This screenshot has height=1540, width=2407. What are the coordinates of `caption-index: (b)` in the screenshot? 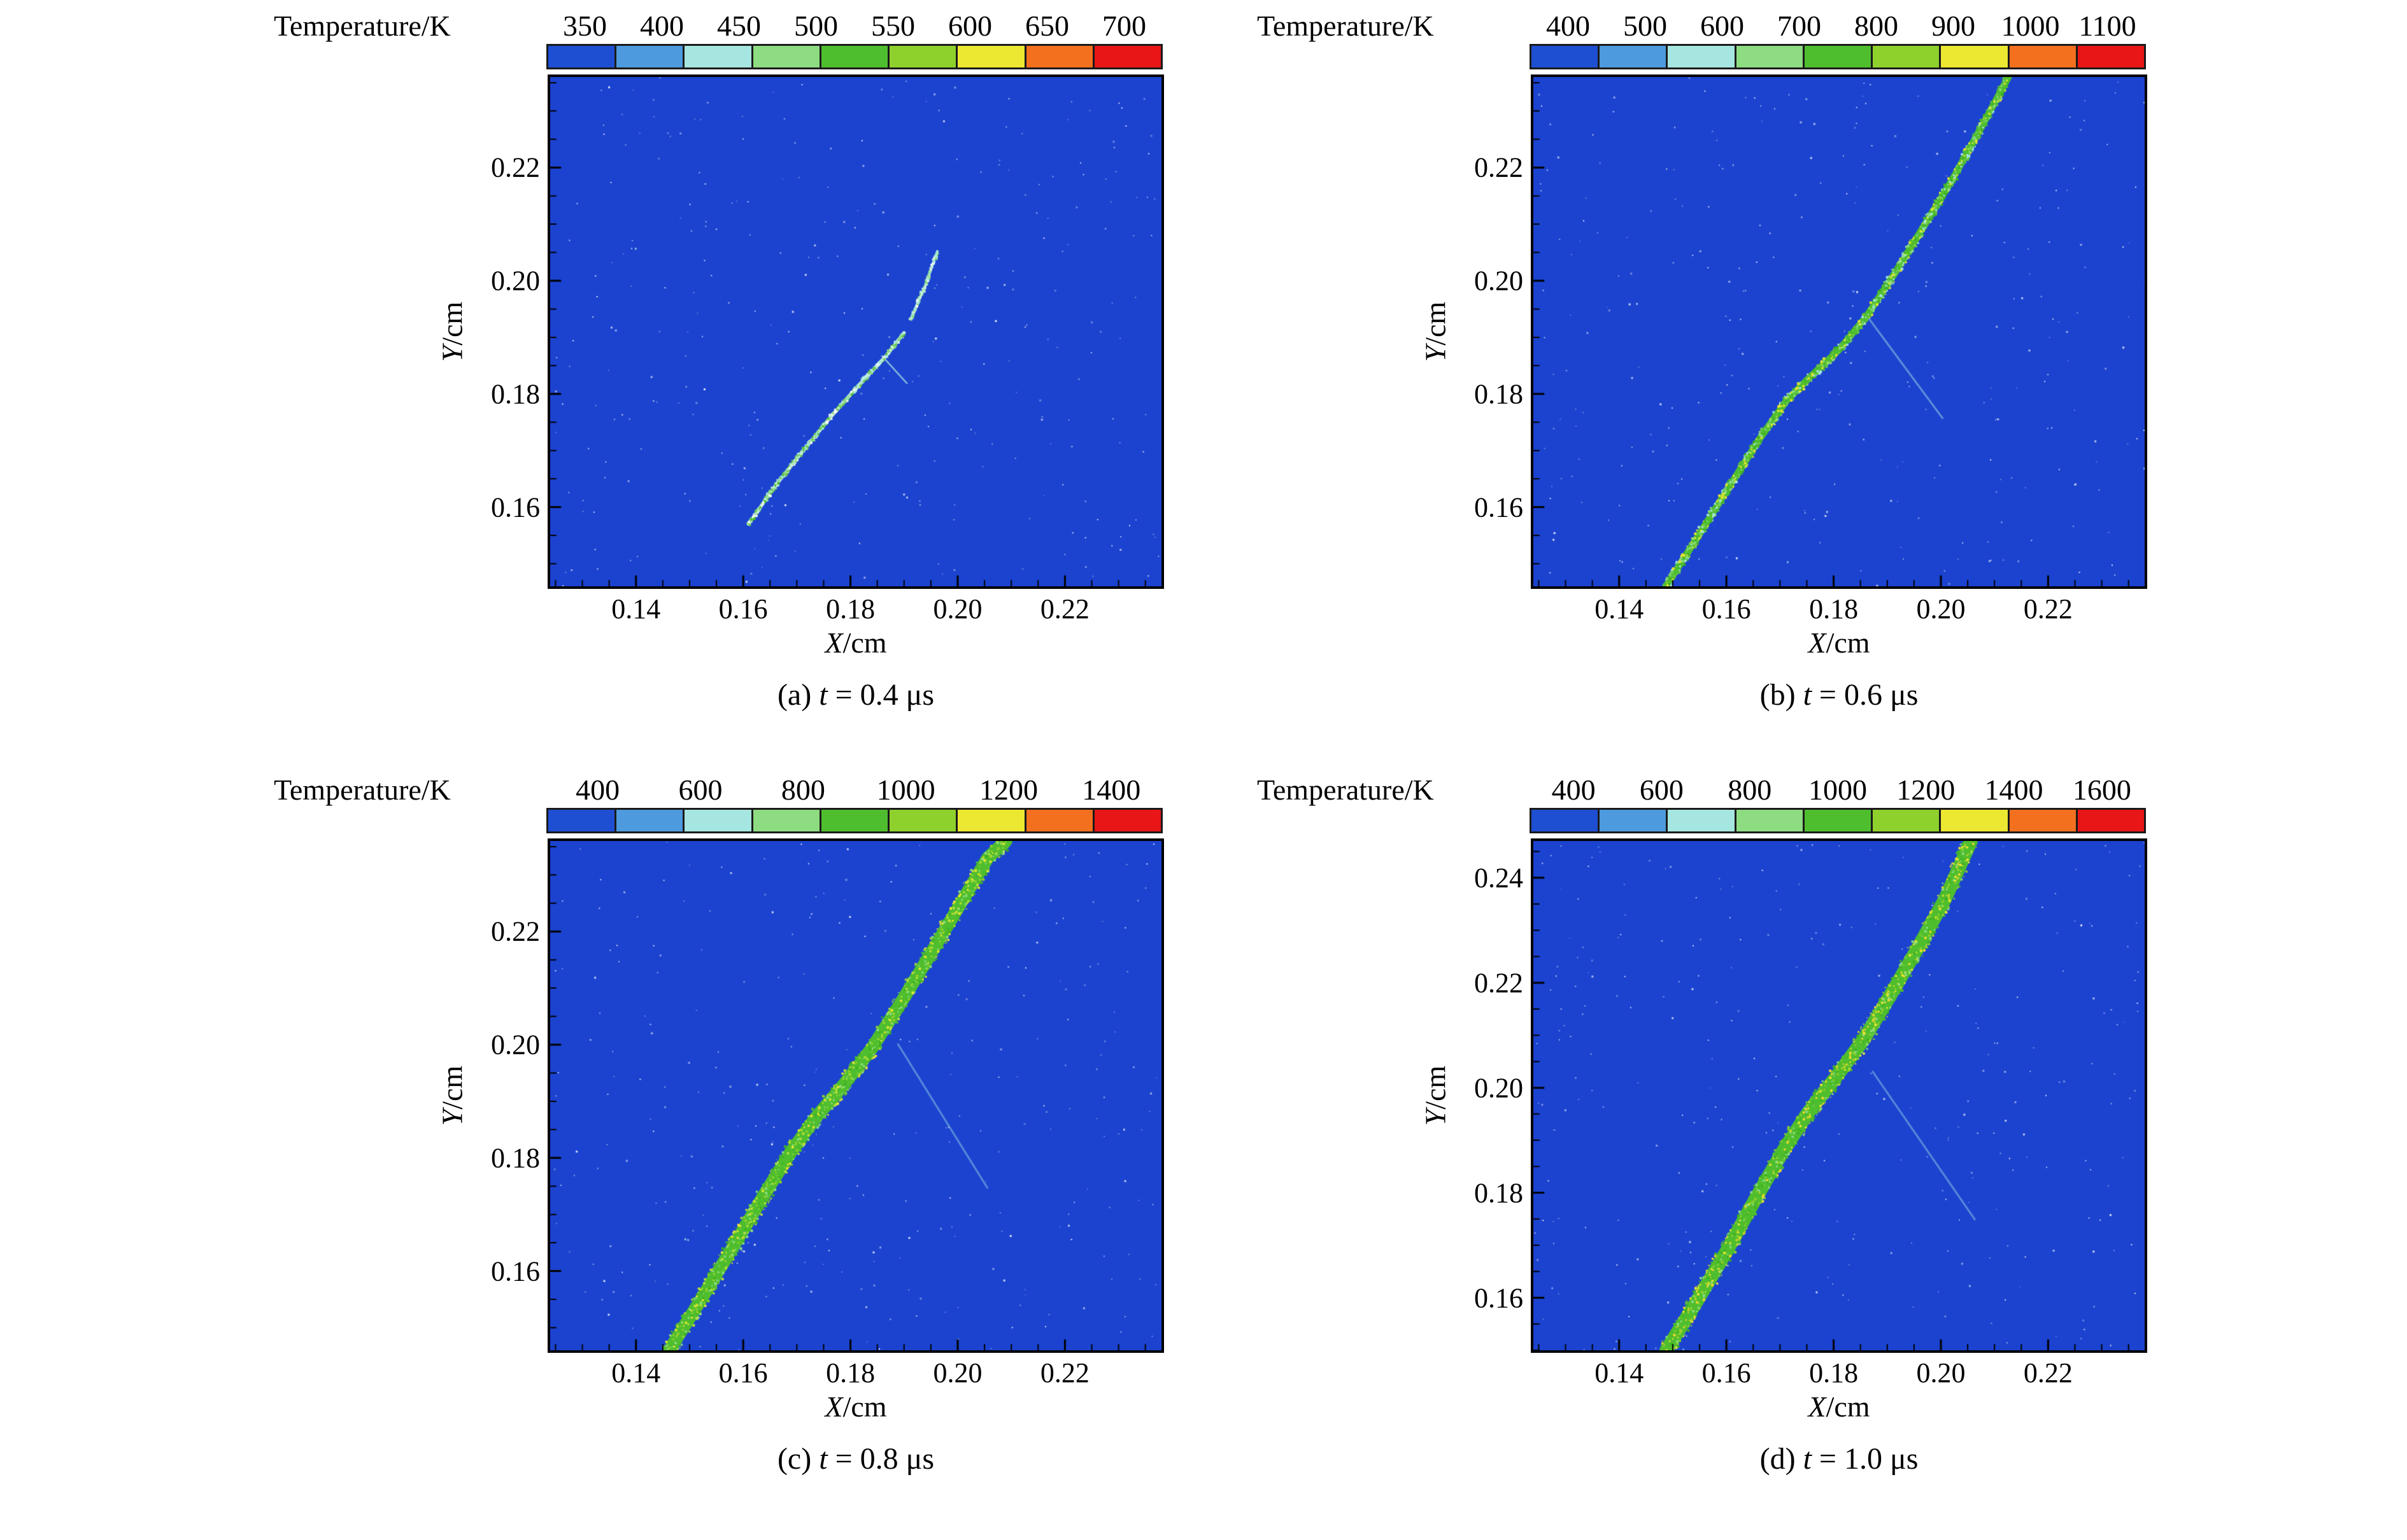 It's located at (1781, 695).